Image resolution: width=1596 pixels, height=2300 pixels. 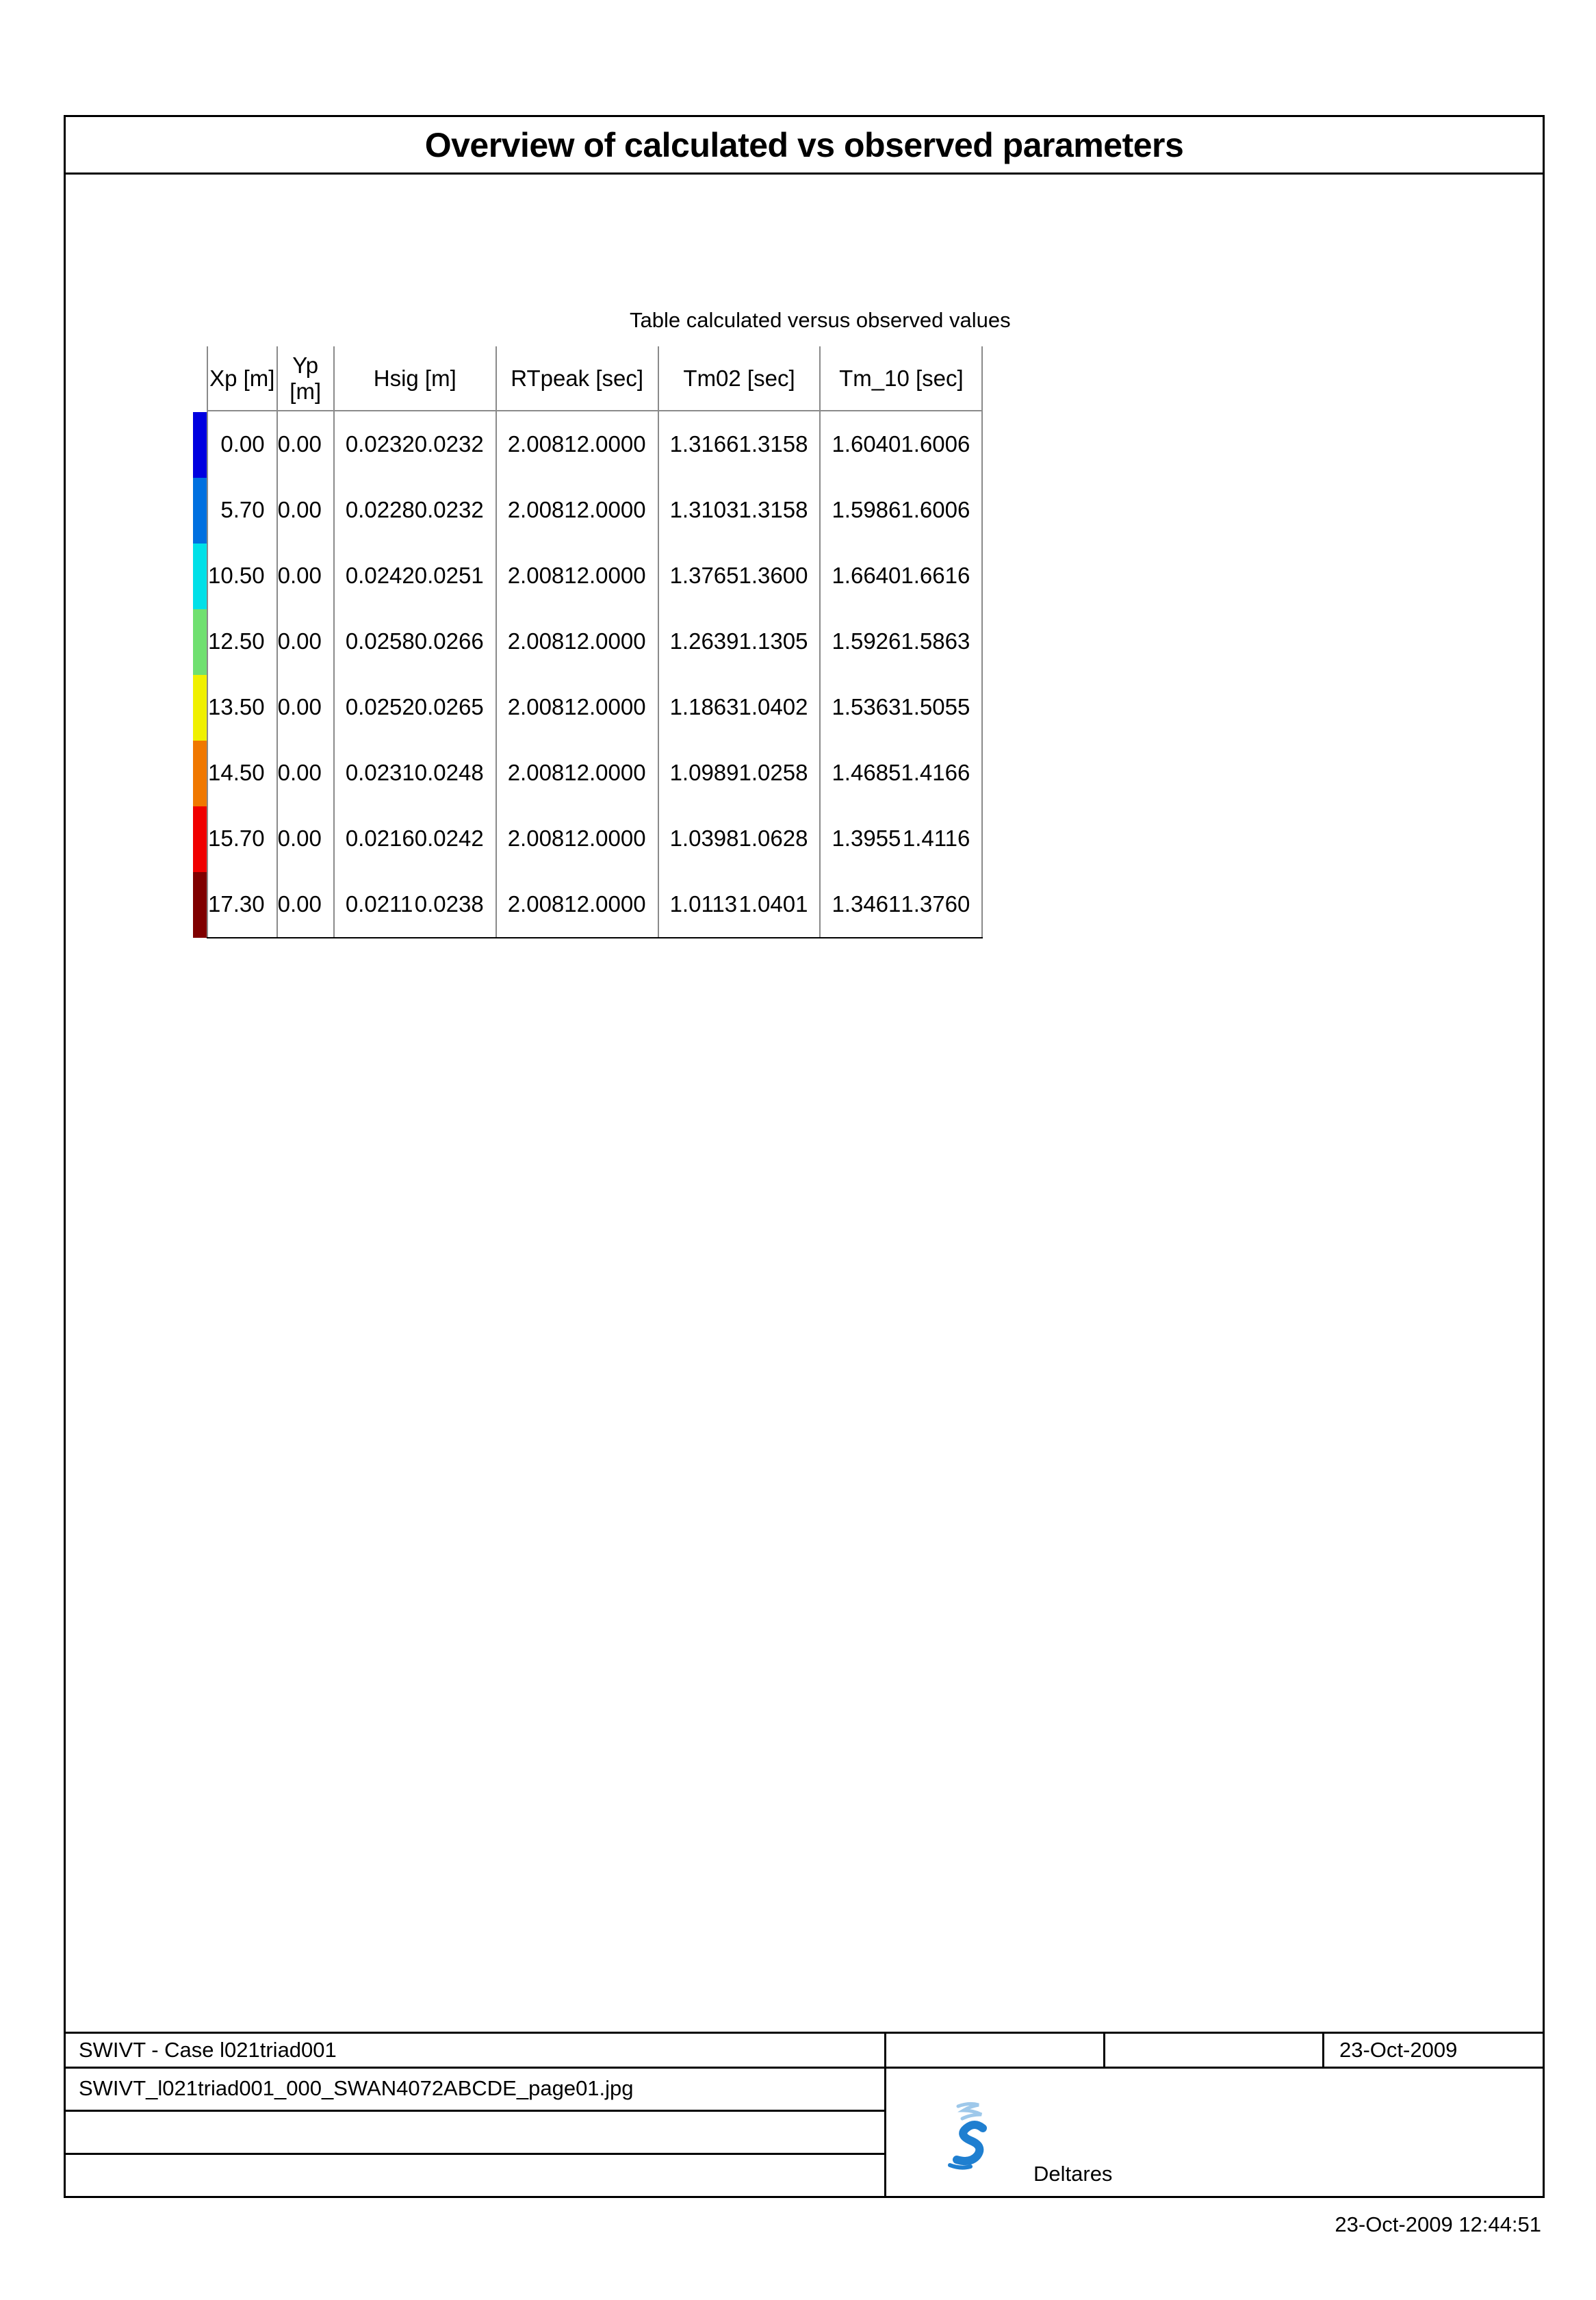 What do you see at coordinates (242, 904) in the screenshot?
I see `table-cell: 17.30` at bounding box center [242, 904].